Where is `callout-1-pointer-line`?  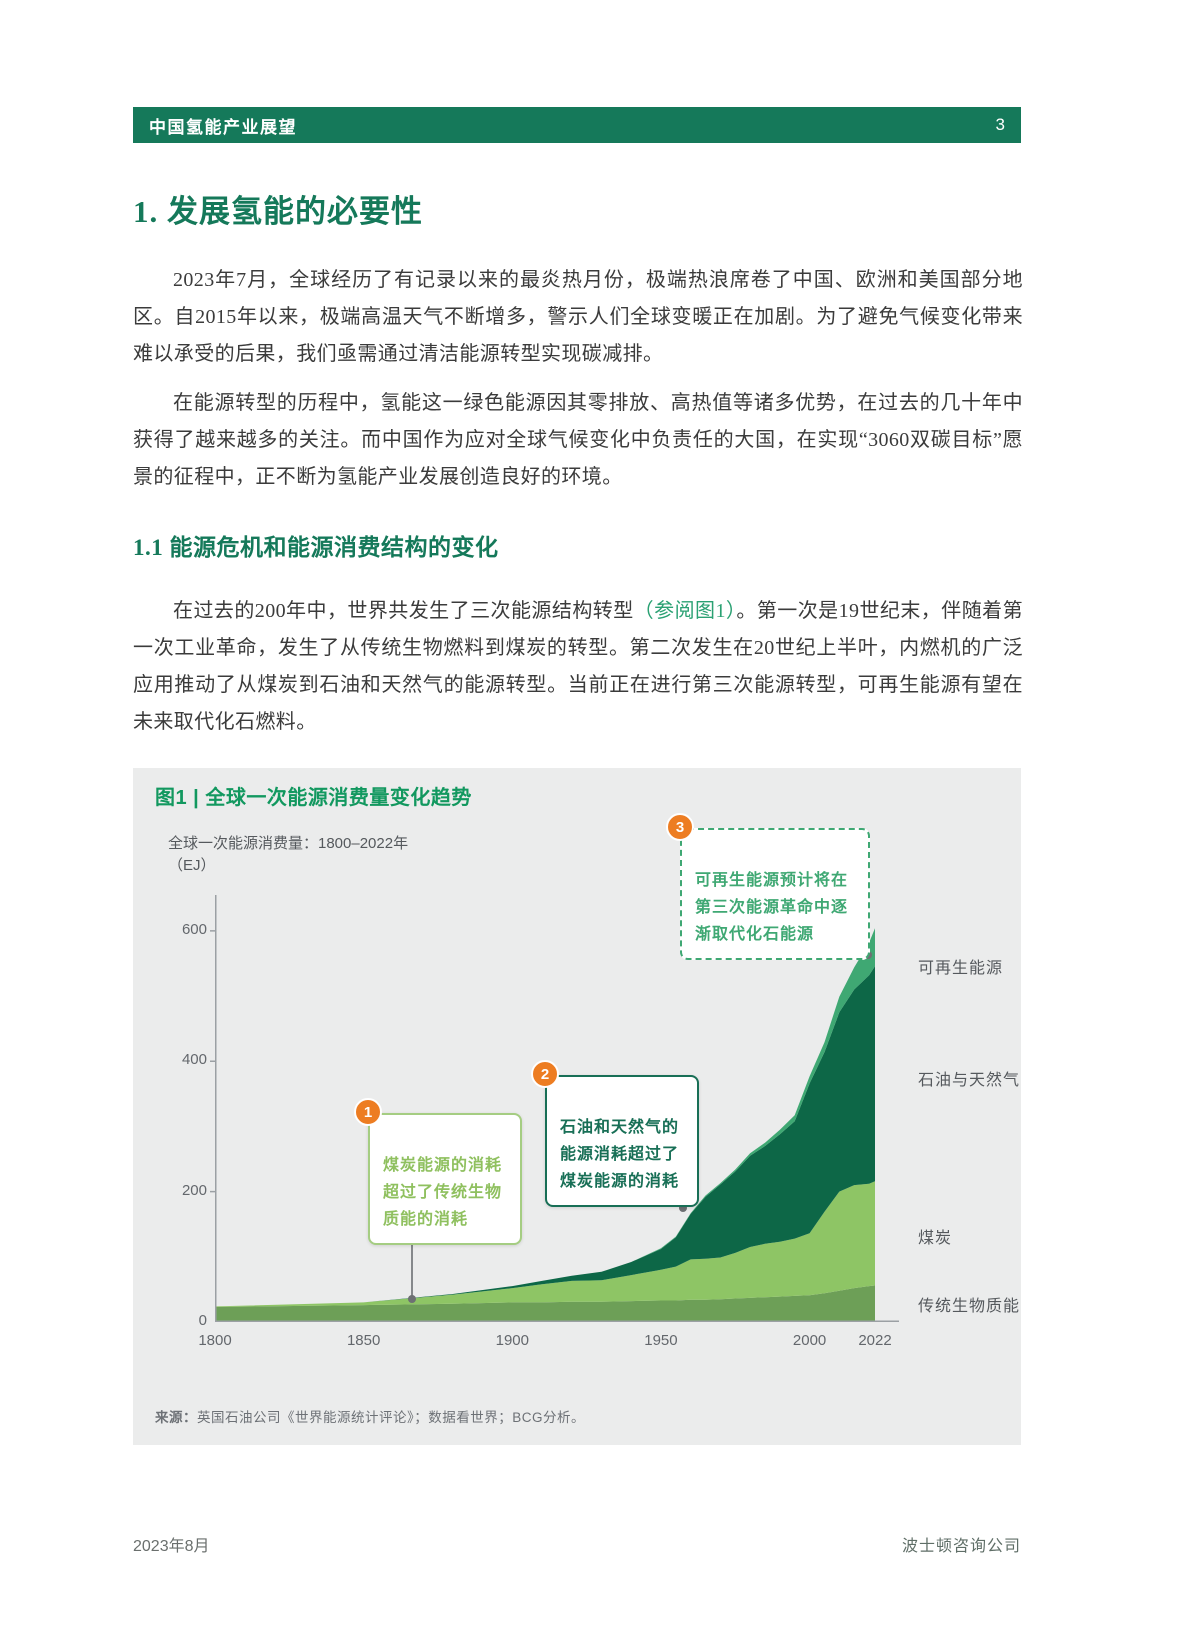
callout-1-pointer-line is located at coordinates (412, 1257).